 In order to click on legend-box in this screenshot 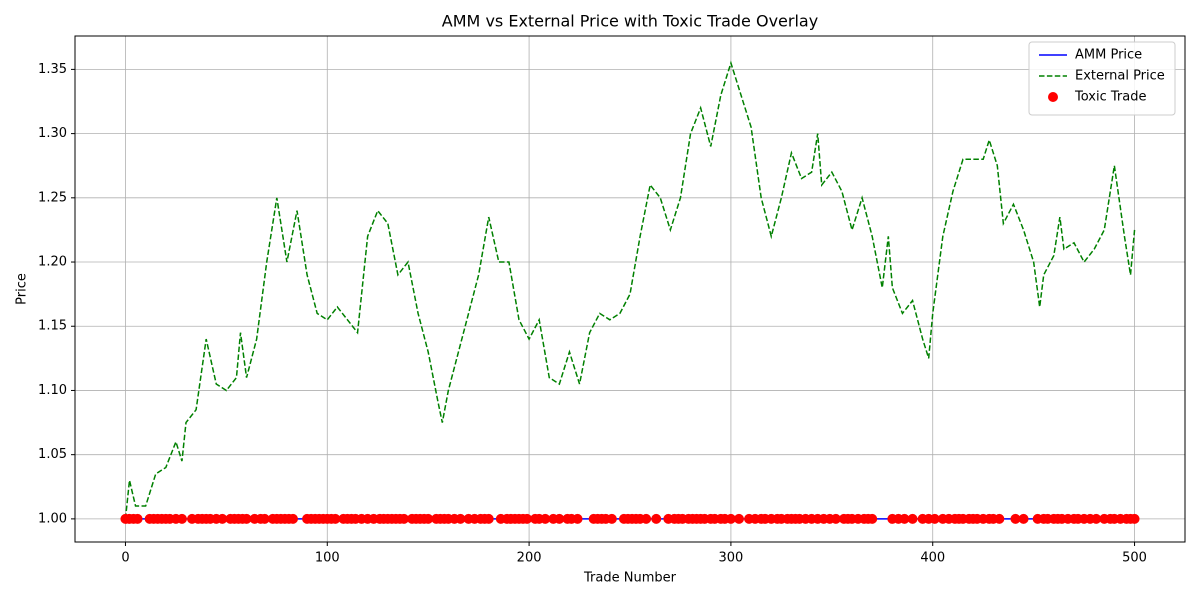, I will do `click(1102, 78)`.